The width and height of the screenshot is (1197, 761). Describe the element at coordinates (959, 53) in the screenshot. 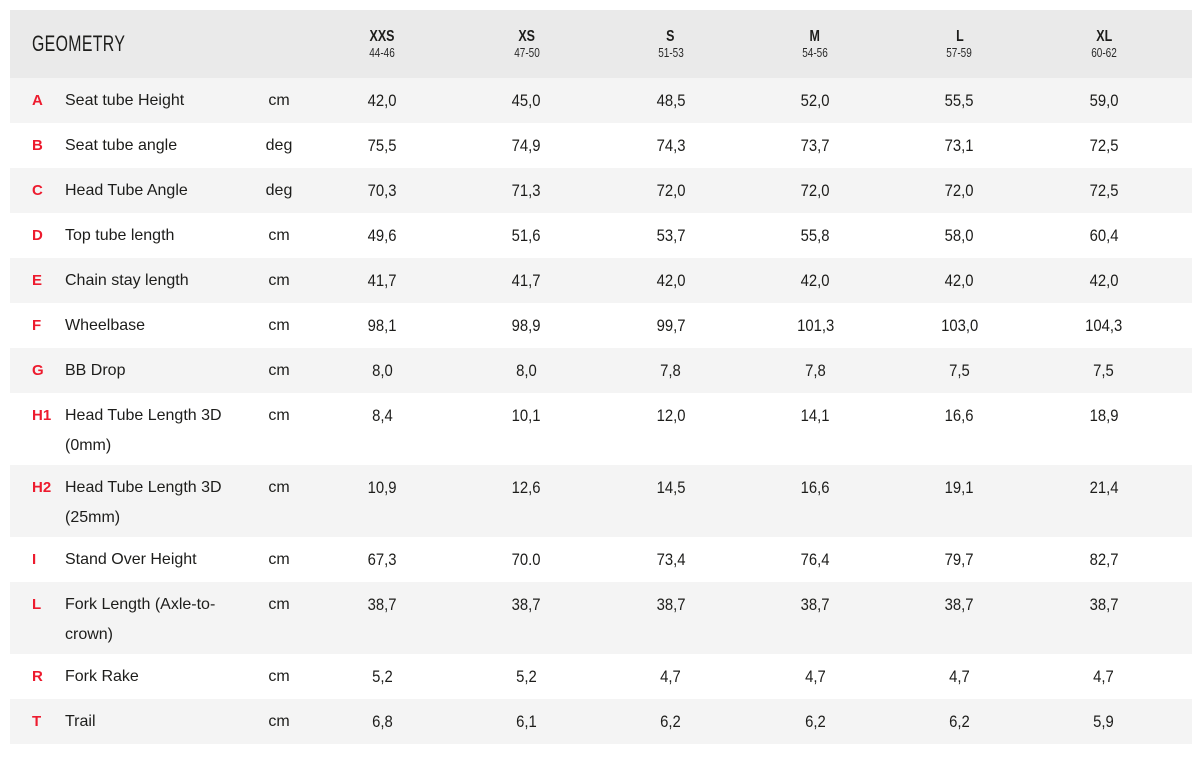

I see `size-range-line: 57-59` at that location.